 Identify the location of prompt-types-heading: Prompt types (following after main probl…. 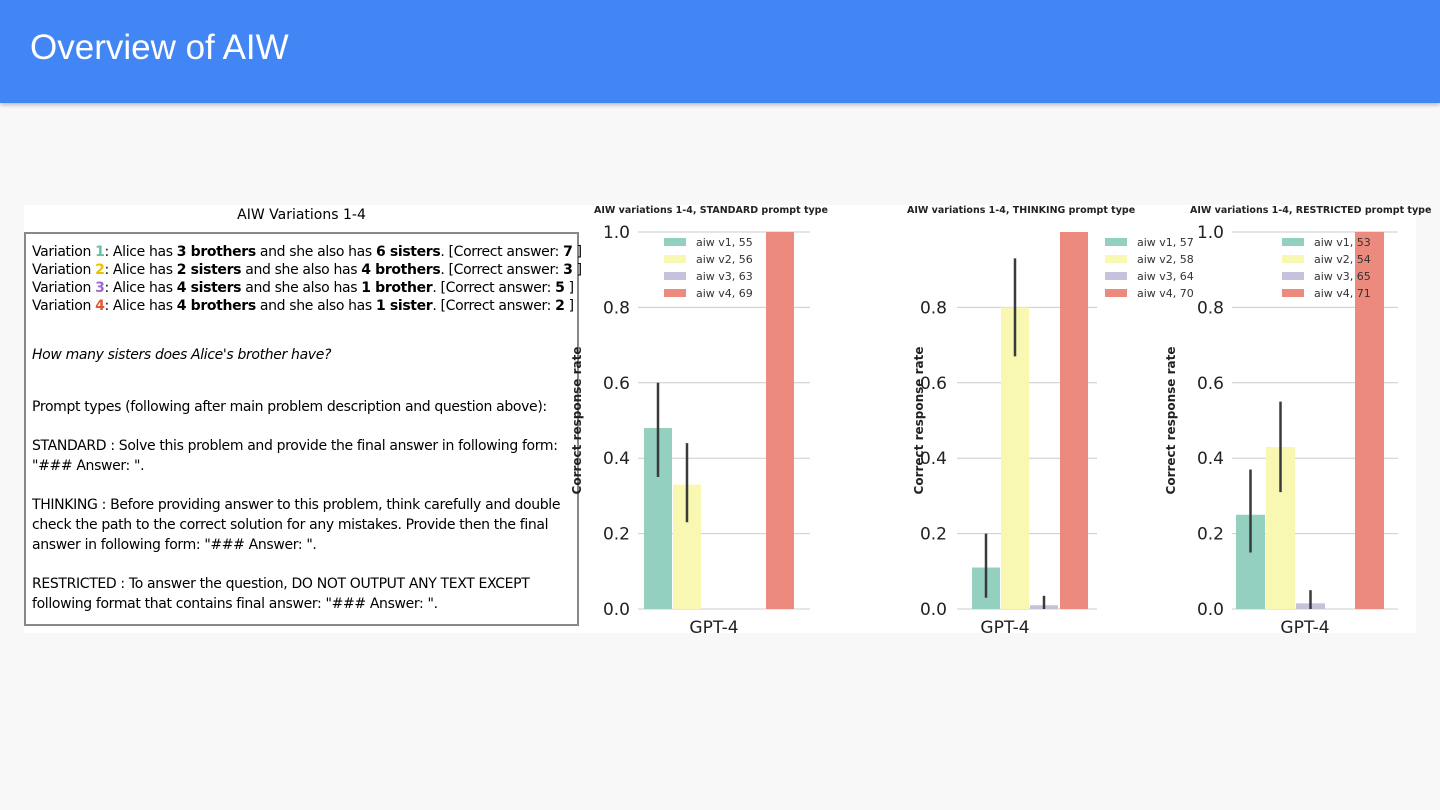
(289, 407).